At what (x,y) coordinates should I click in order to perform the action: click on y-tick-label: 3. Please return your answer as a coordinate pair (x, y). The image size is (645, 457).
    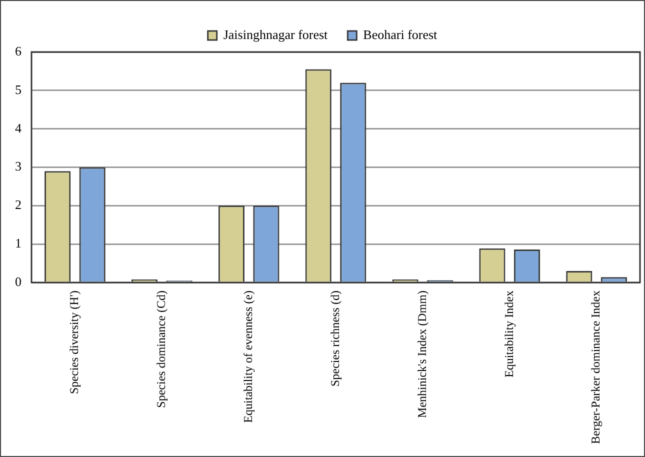
    Looking at the image, I should click on (18, 166).